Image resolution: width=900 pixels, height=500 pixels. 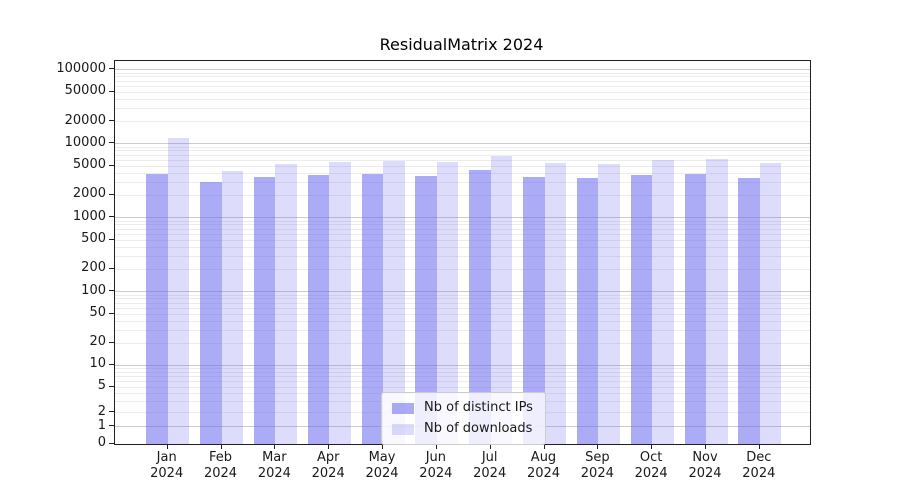 I want to click on legend-item-distinct-ips: Nb of distinct IPs, so click(x=462, y=408).